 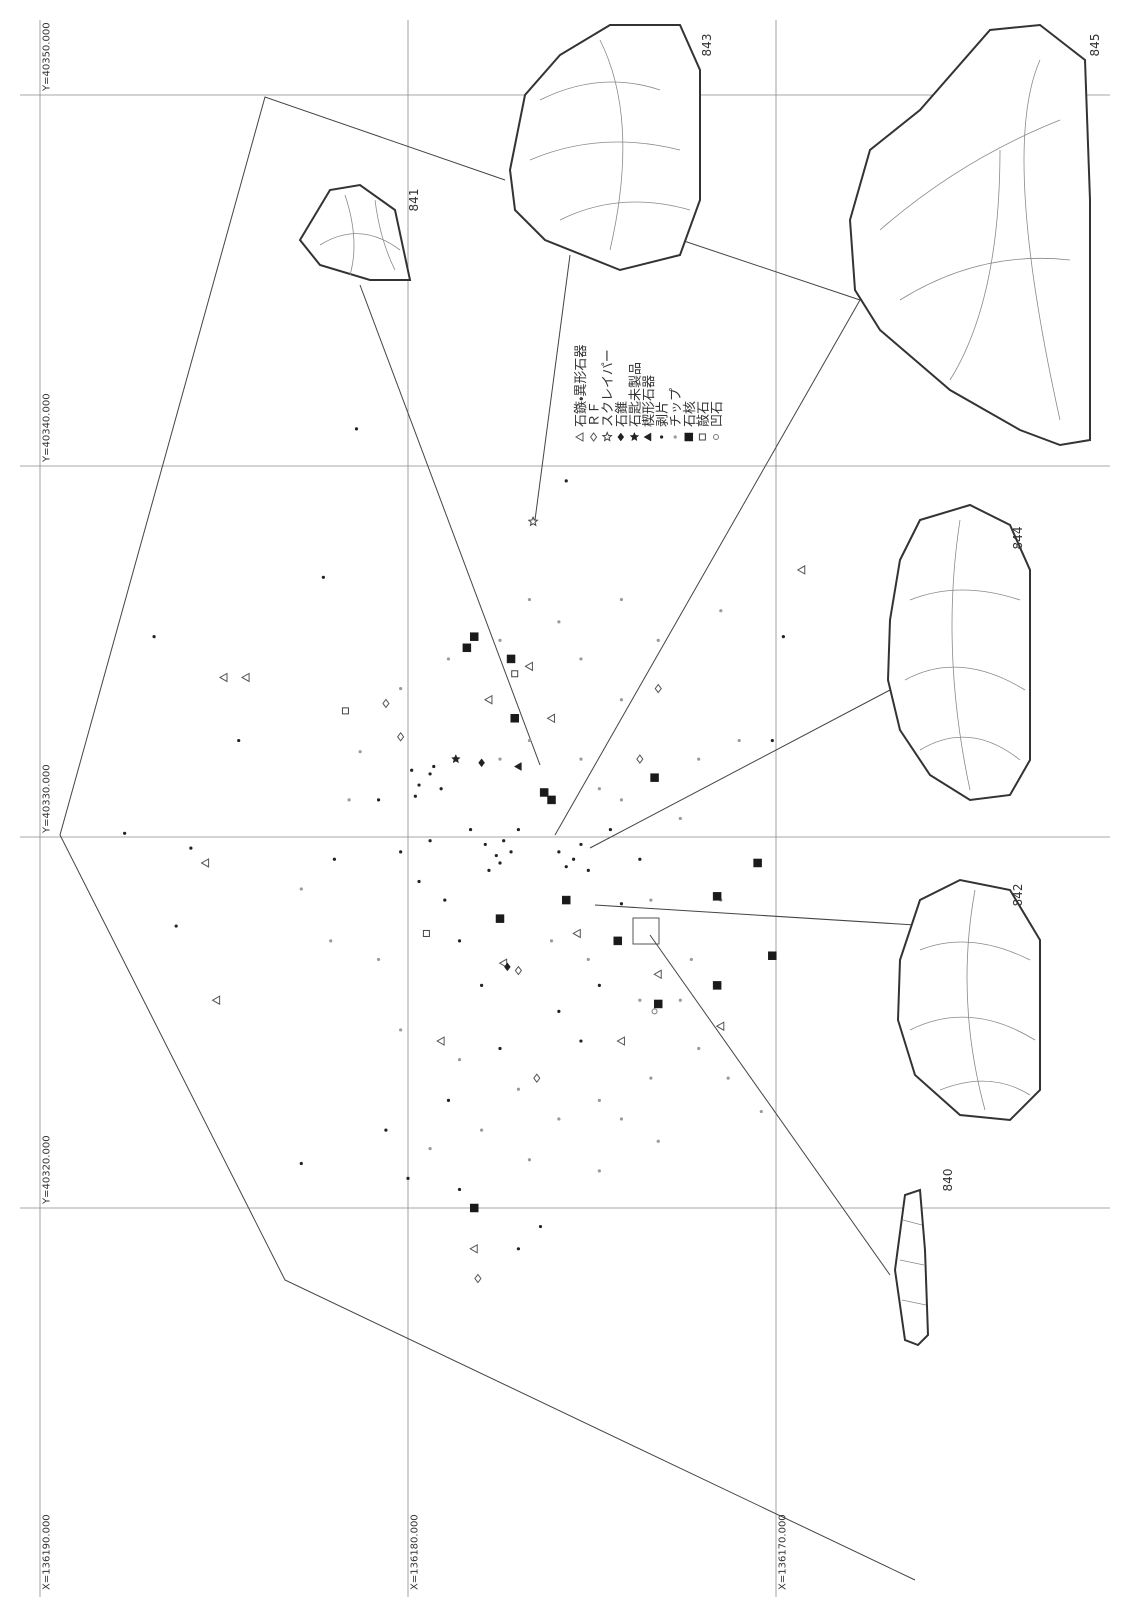 What do you see at coordinates (1095, 45) in the screenshot?
I see `figure-number: 845` at bounding box center [1095, 45].